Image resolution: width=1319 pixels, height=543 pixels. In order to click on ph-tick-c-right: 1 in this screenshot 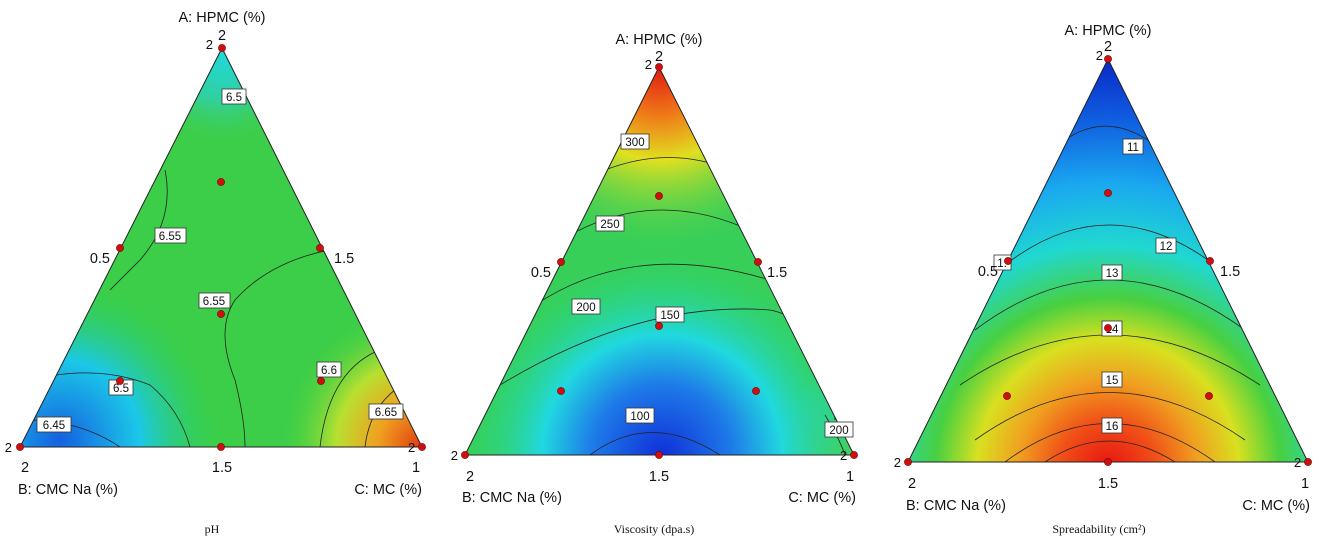, I will do `click(416, 468)`.